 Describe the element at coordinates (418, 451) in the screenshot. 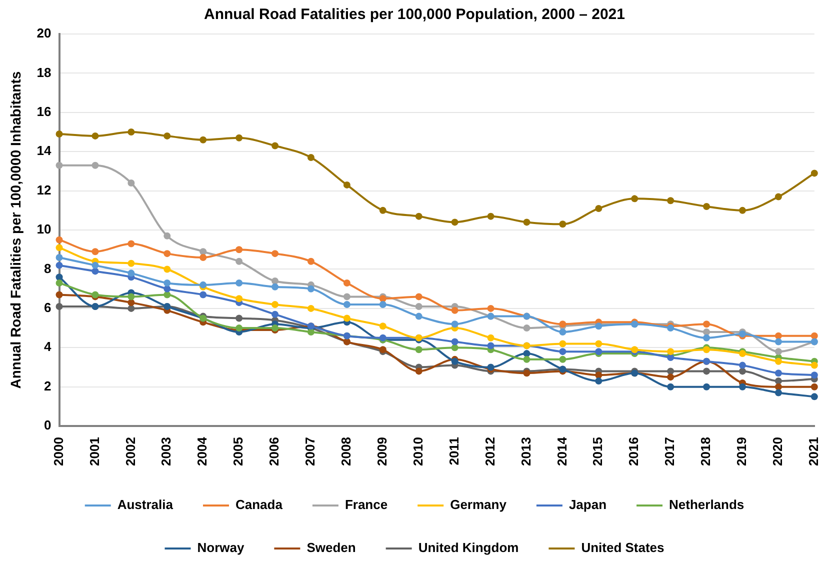

I see `x-tick-label: 2010` at that location.